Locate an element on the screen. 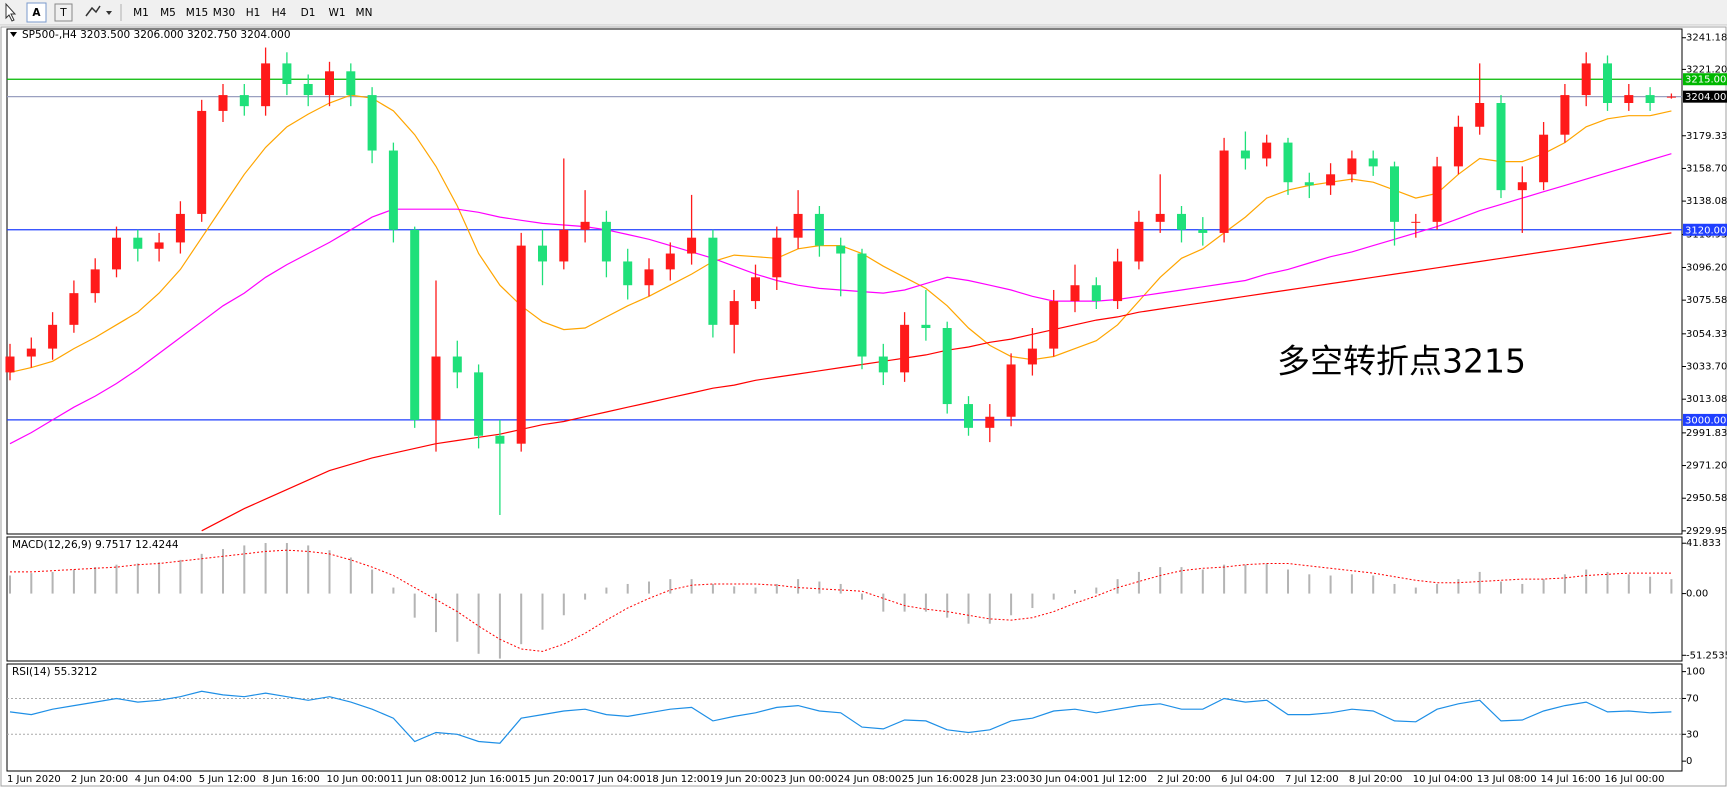 The height and width of the screenshot is (787, 1727). x-tick-label: 17 Jun 04:00 is located at coordinates (614, 779).